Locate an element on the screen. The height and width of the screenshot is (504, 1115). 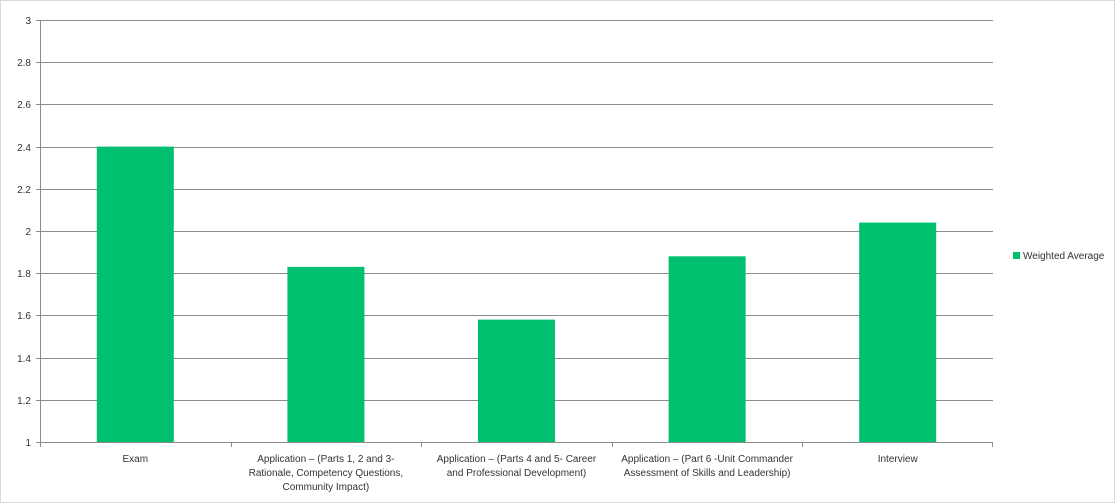
x-category-label: Interview is located at coordinates (898, 459).